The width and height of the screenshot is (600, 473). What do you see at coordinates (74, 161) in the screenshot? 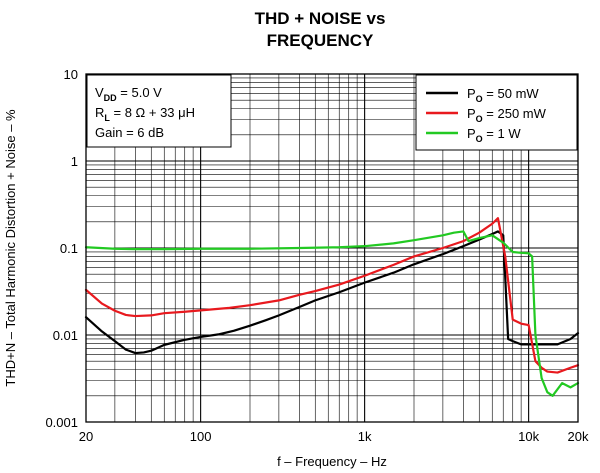
I see `y-tick-label: 1` at bounding box center [74, 161].